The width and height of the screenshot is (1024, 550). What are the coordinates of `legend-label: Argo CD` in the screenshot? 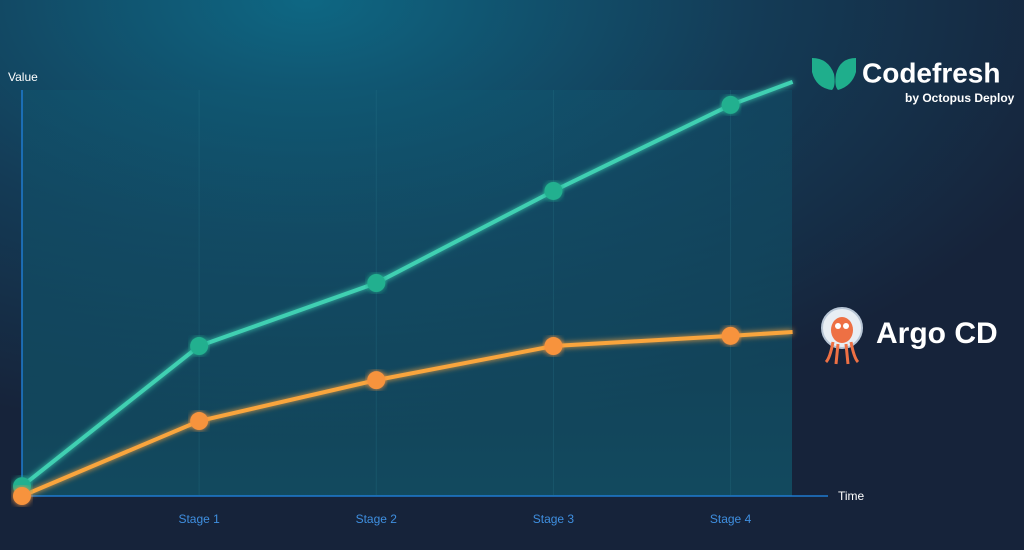 It's located at (937, 333).